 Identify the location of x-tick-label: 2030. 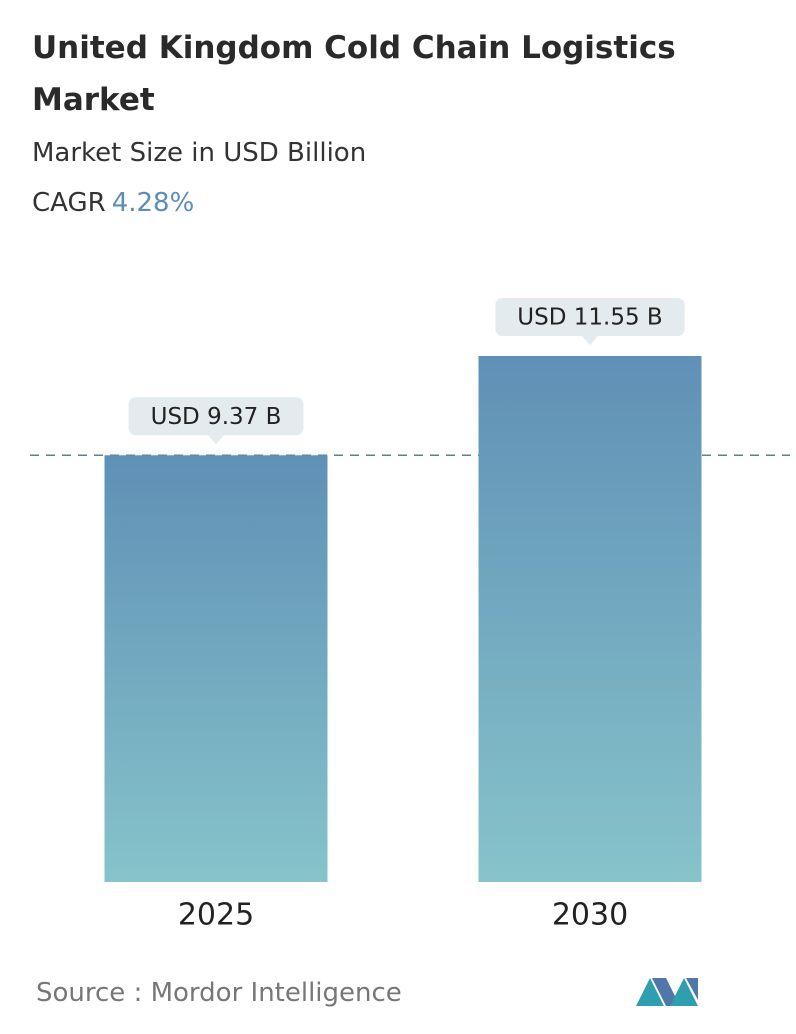
(590, 915).